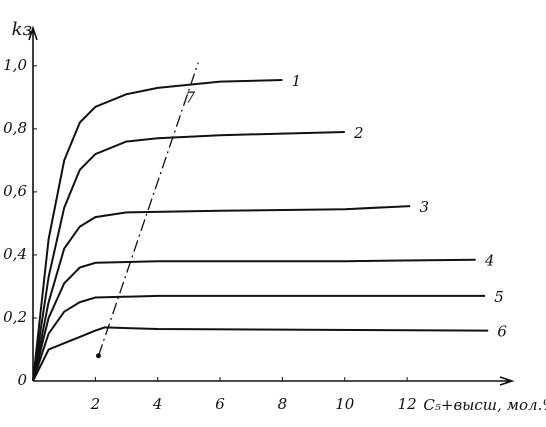  Describe the element at coordinates (283, 404) in the screenshot. I see `x-tick-label: 8` at that location.